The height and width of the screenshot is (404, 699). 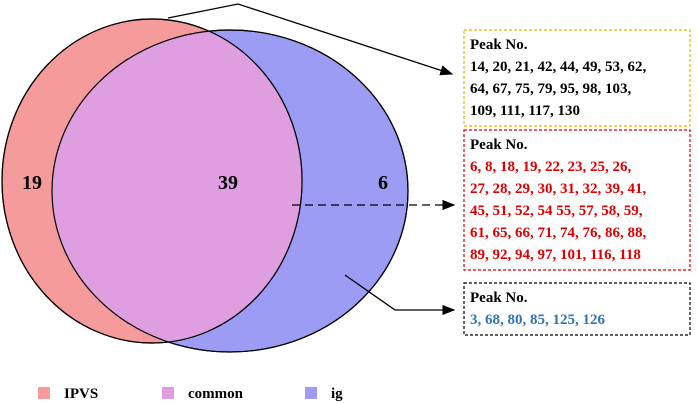 I want to click on peak-list: 61, 65, 66, 71, 74, 76, 86, 88,, so click(x=558, y=233).